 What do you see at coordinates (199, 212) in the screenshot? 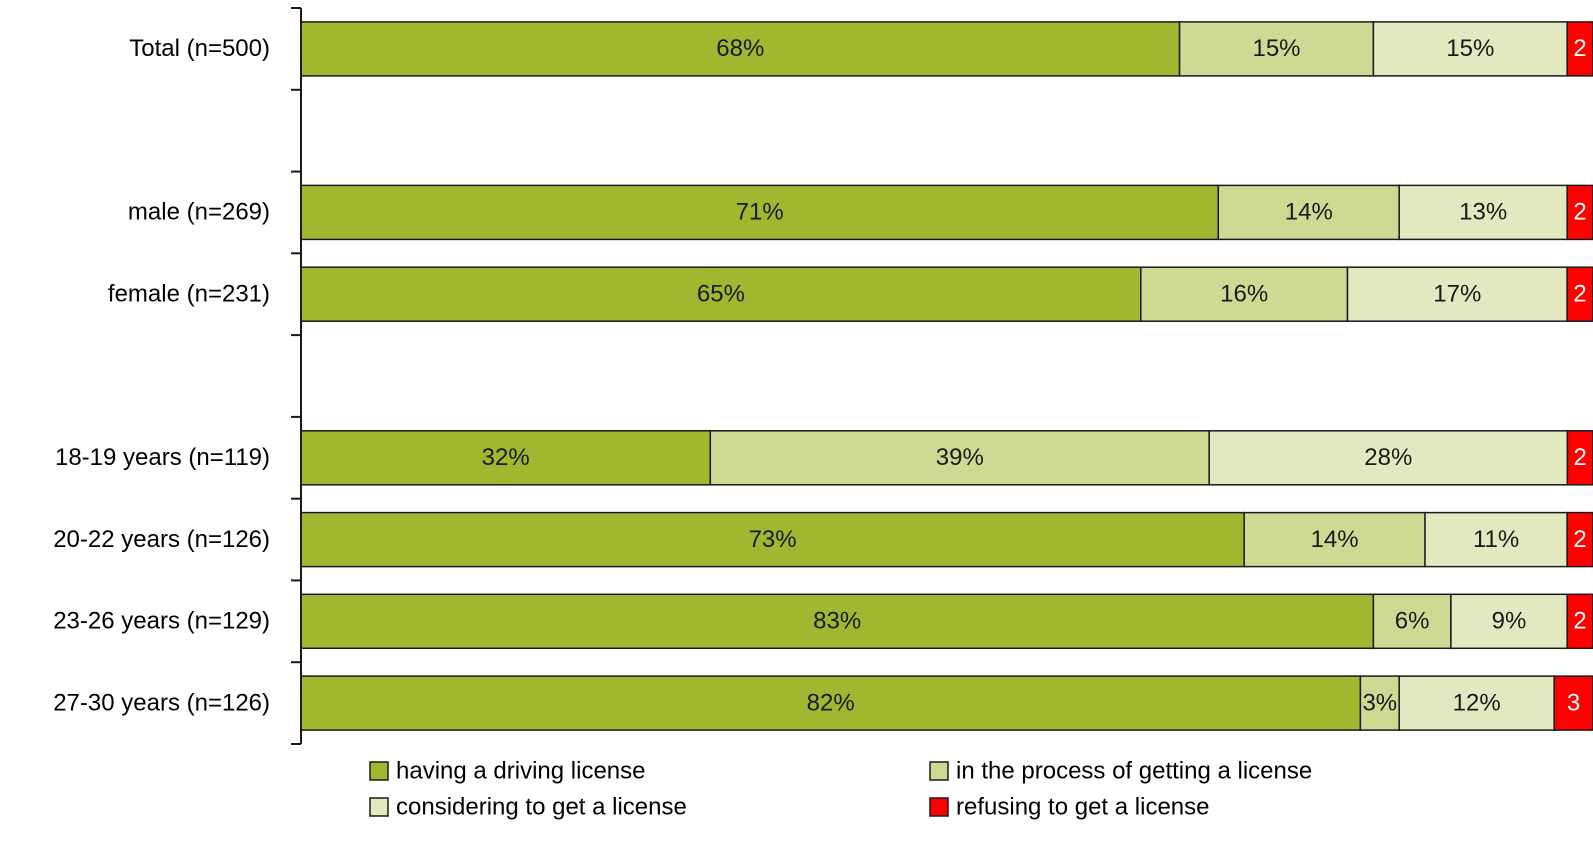
I see `category-label-male-n-269: male (n=269)` at bounding box center [199, 212].